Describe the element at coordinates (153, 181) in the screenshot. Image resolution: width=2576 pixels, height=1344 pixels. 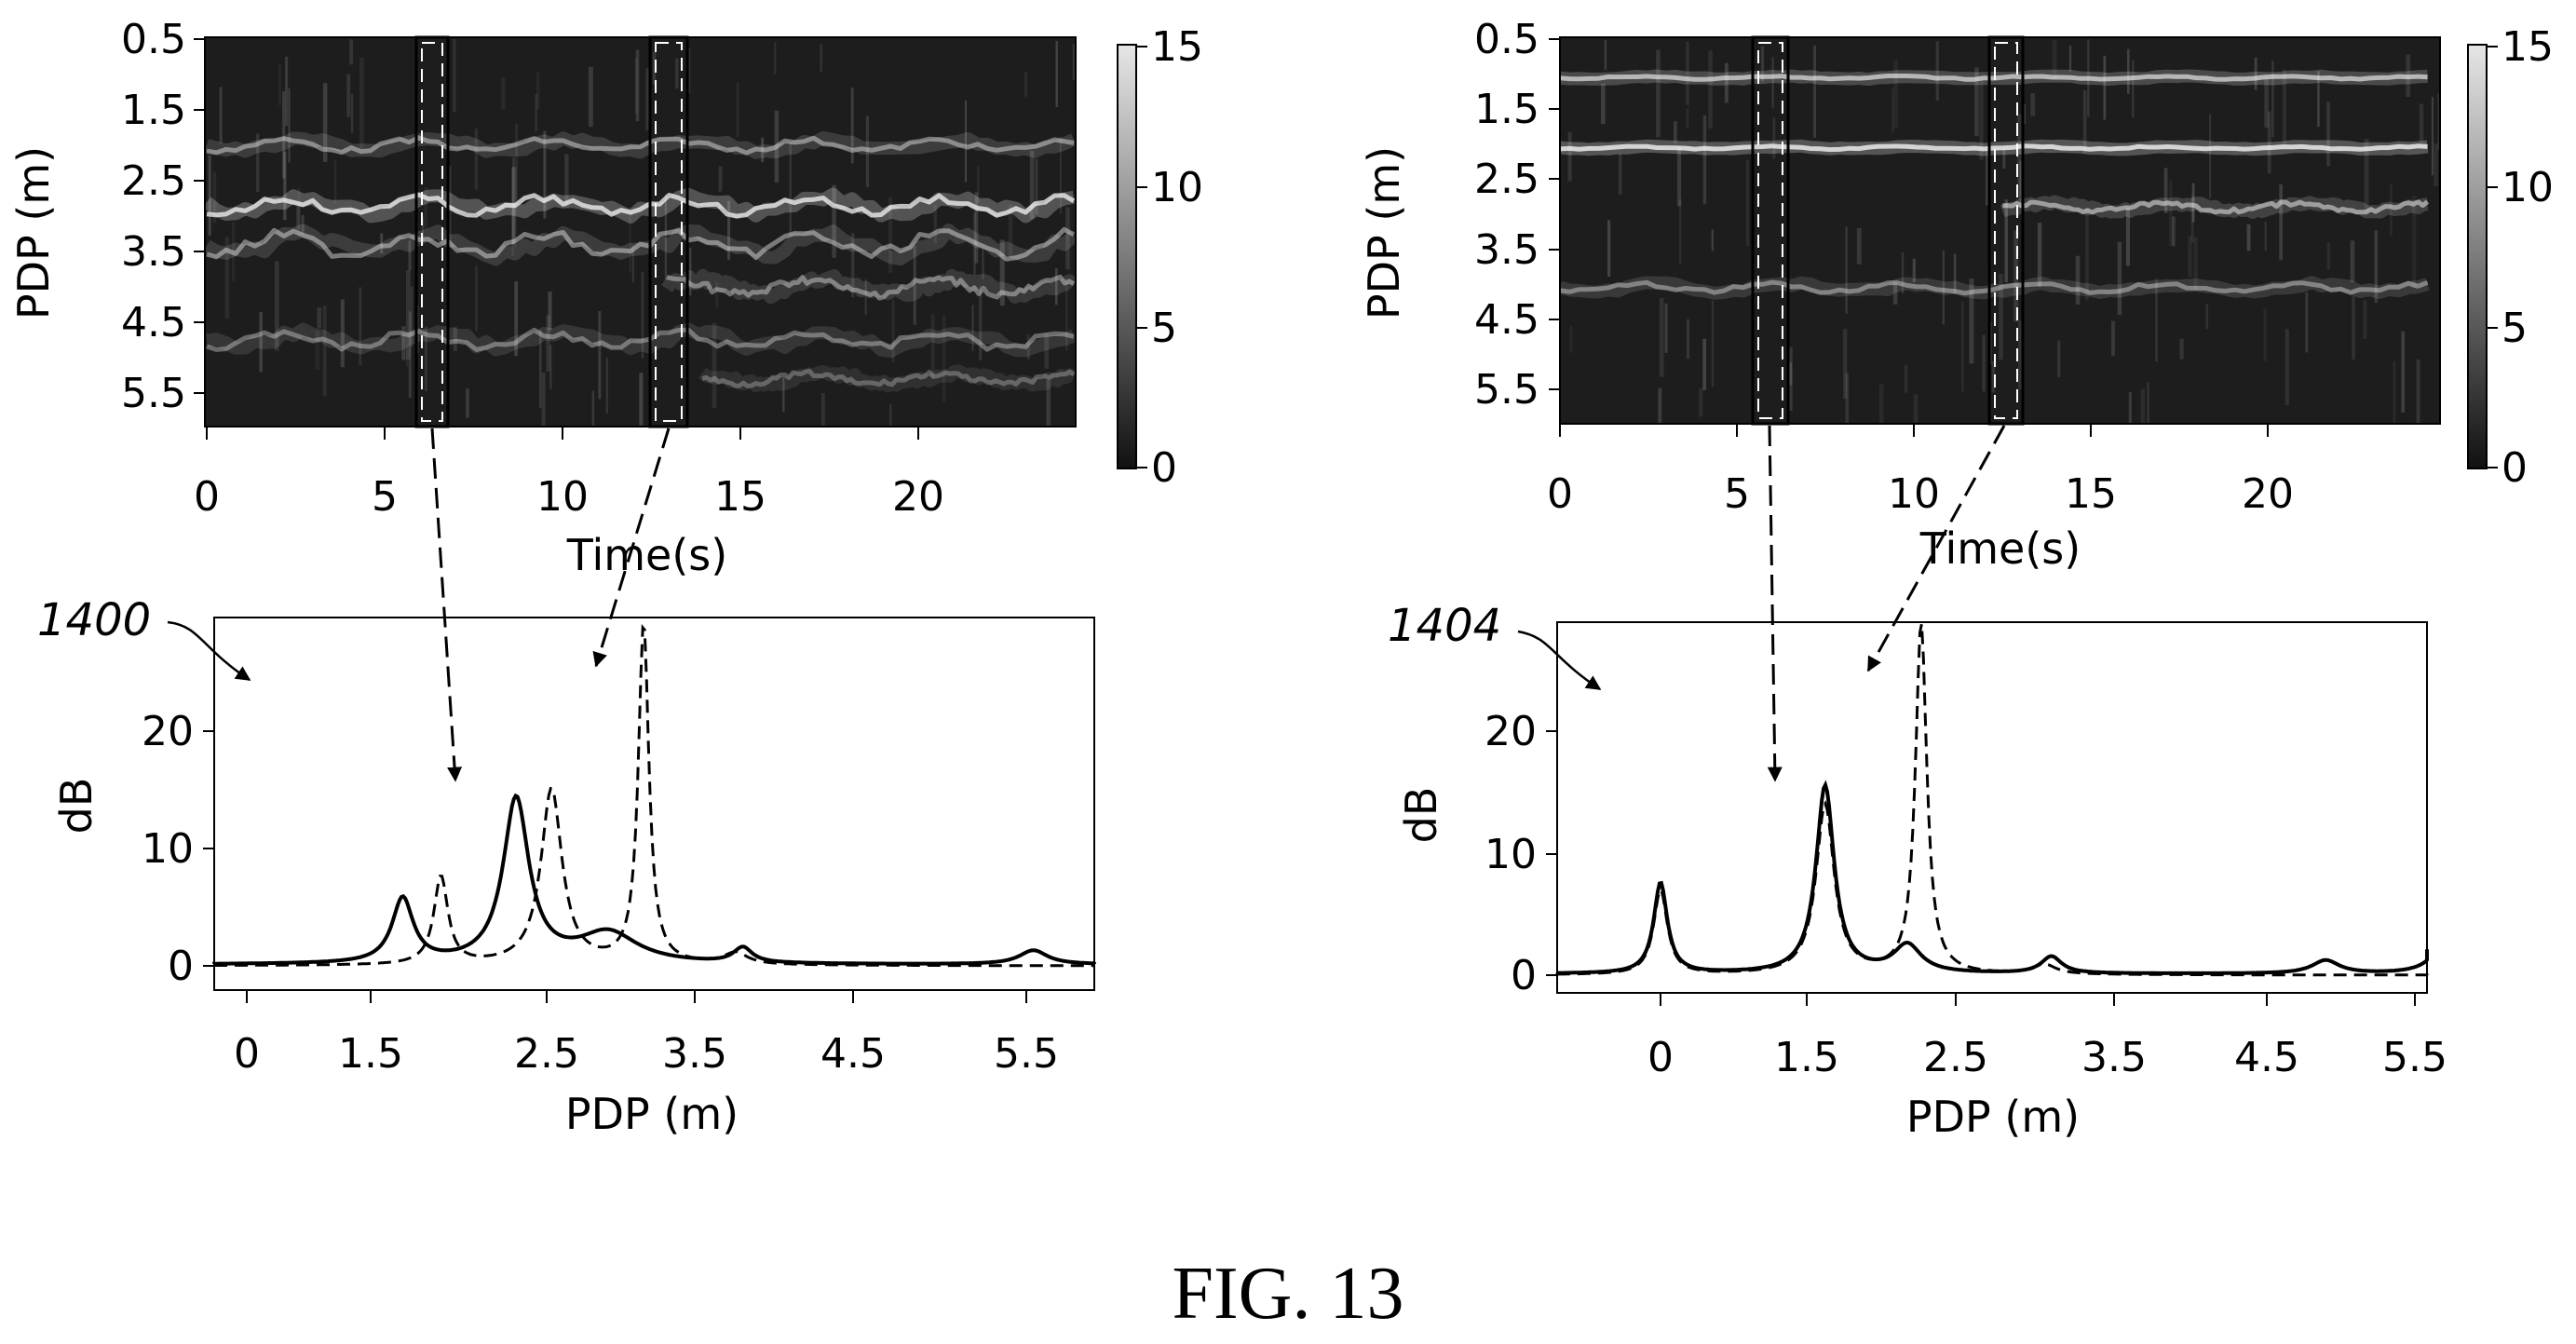
I see `left-heatmap-ytick: 2.5` at that location.